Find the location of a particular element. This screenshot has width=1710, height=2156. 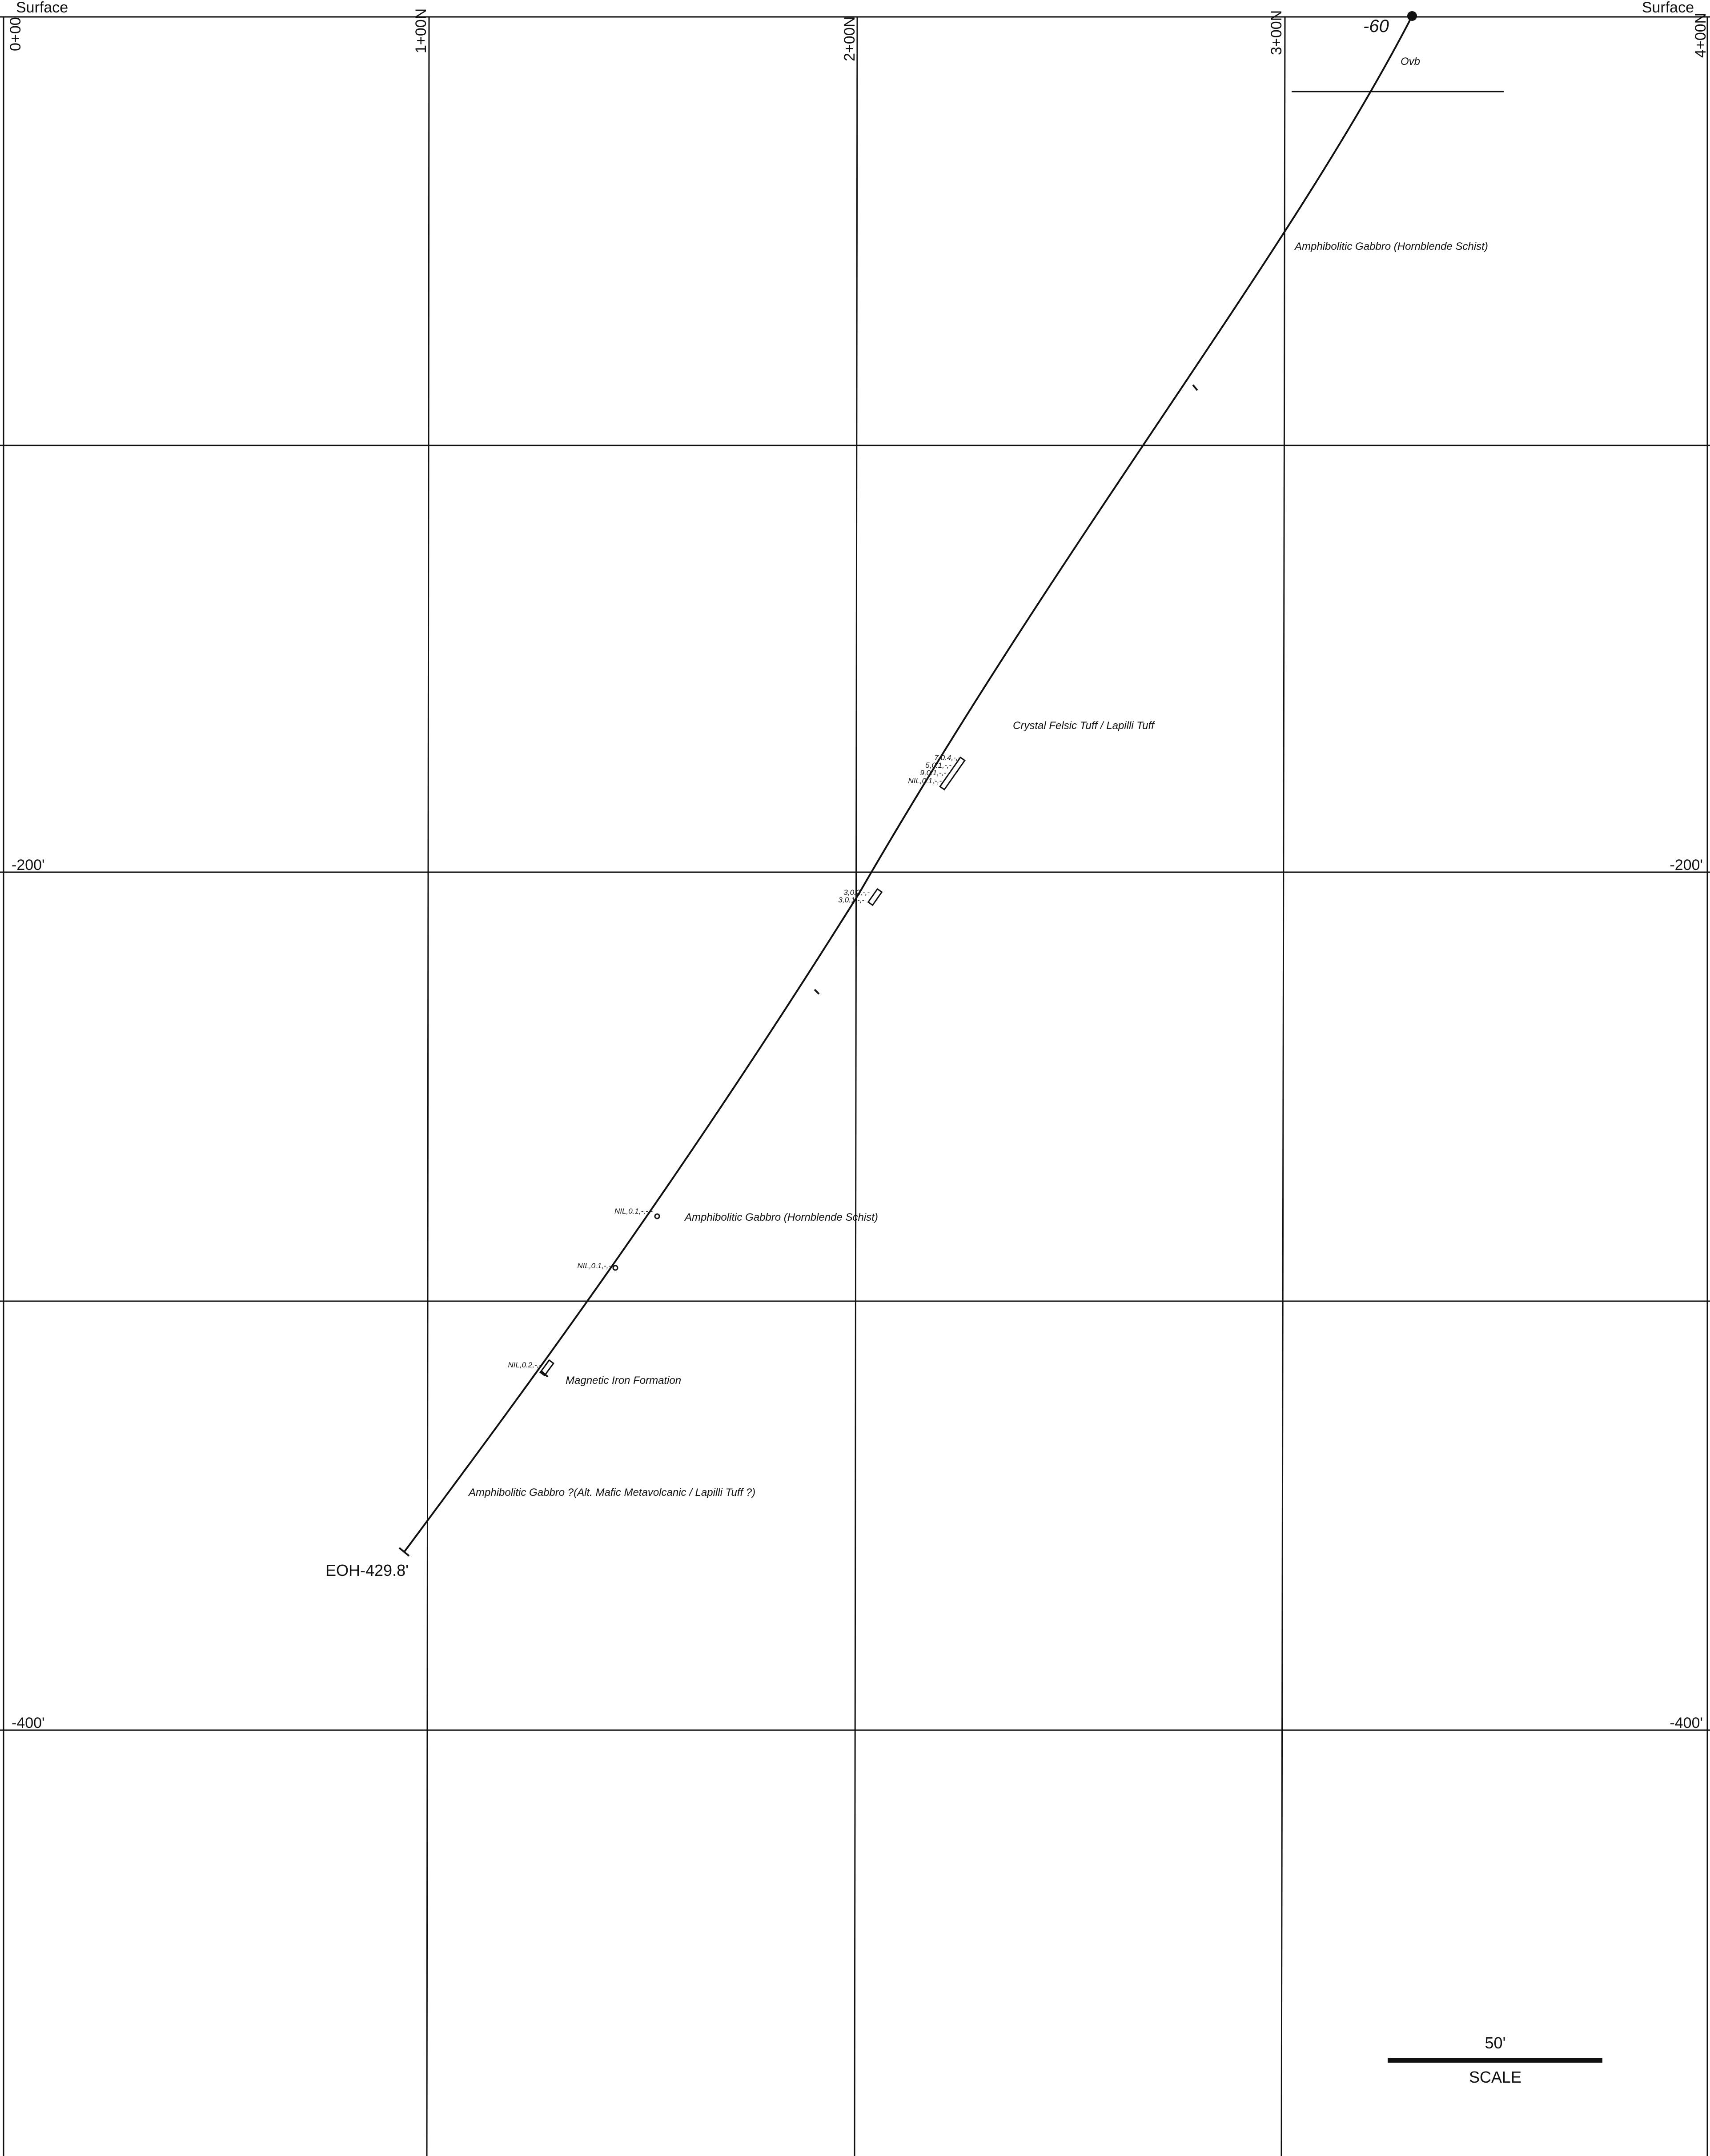

unit-label: Crystal Felsic Tuff / Lapilli Tuff is located at coordinates (1084, 726).